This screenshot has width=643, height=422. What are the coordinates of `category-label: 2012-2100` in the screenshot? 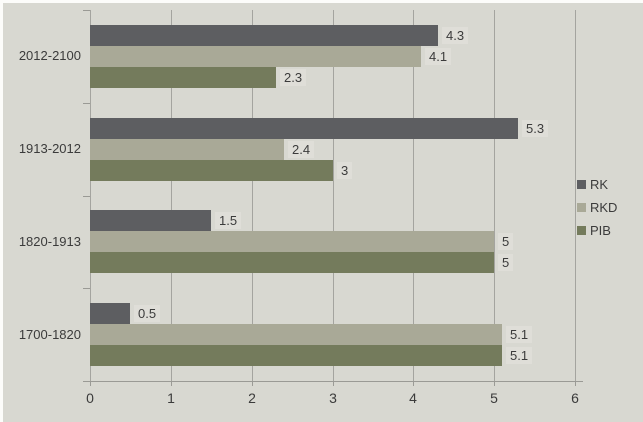 It's located at (49, 55).